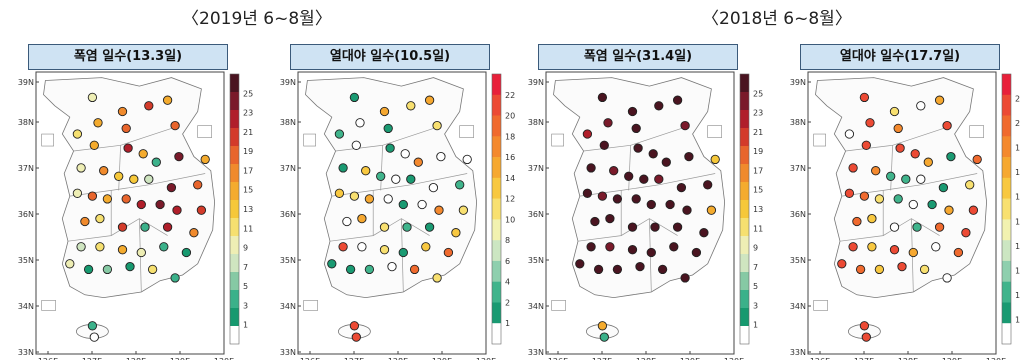 This screenshot has height=360, width=1028. I want to click on colorbar-label: 18, so click(510, 136).